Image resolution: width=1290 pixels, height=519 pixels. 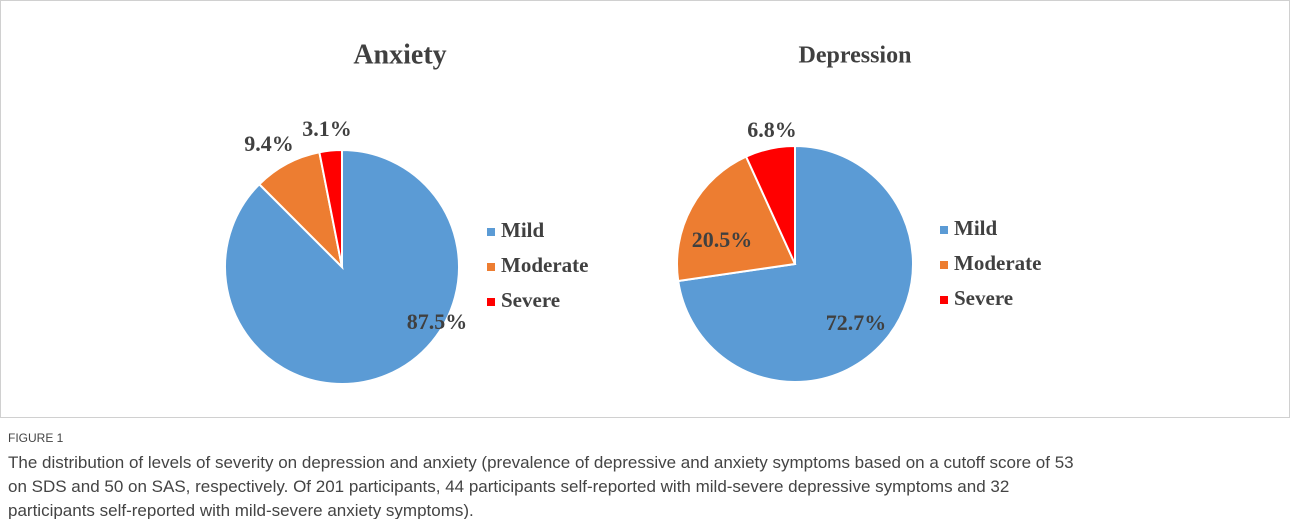 What do you see at coordinates (855, 56) in the screenshot?
I see `chart-title: Depression` at bounding box center [855, 56].